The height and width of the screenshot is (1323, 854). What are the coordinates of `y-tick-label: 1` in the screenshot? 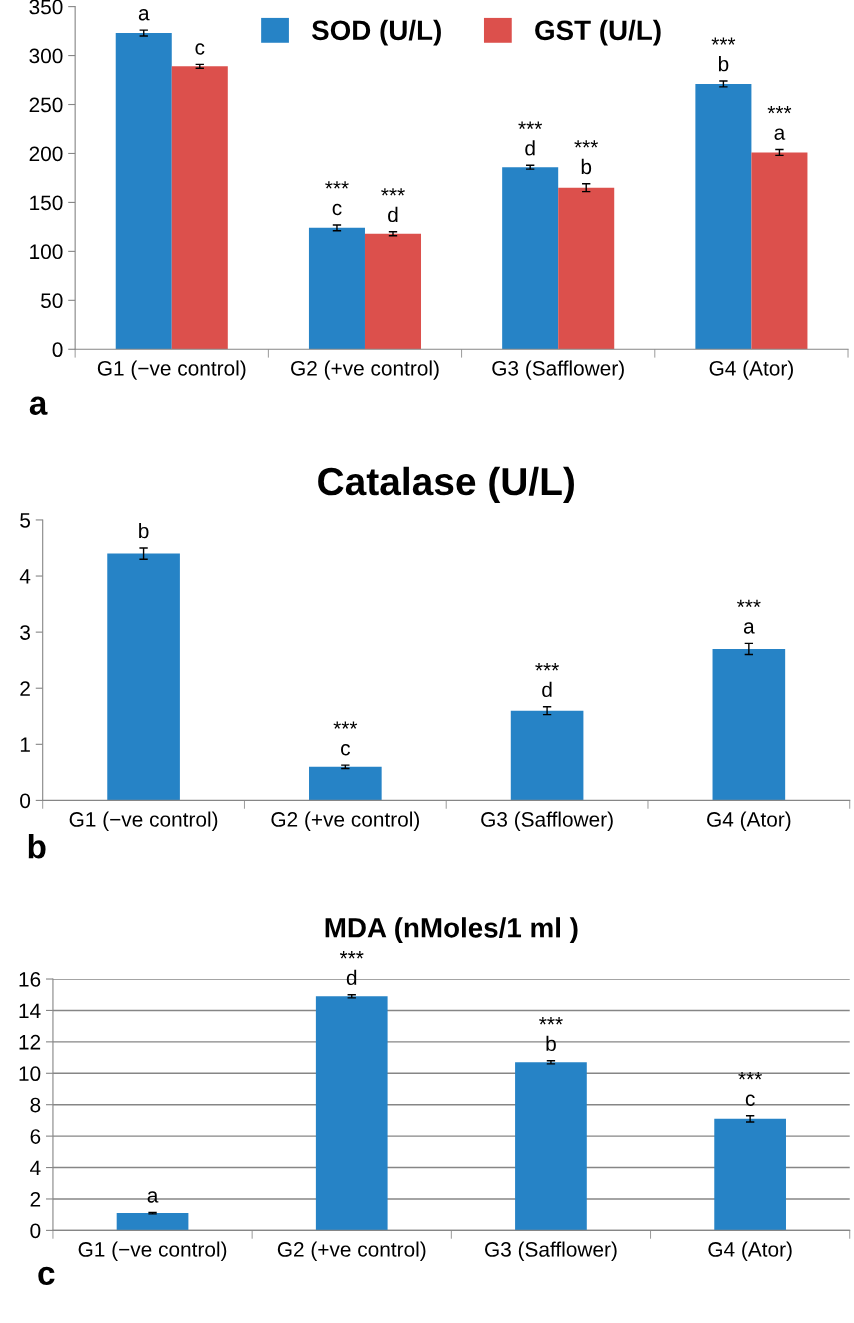 It's located at (25, 744).